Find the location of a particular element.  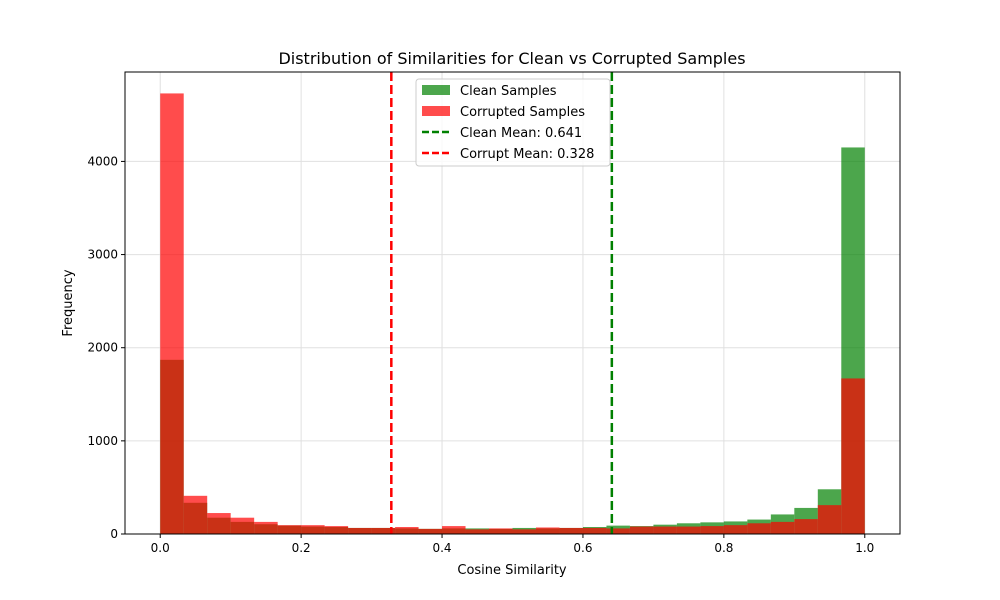

y-tick-label: 1000 is located at coordinates (102, 441).